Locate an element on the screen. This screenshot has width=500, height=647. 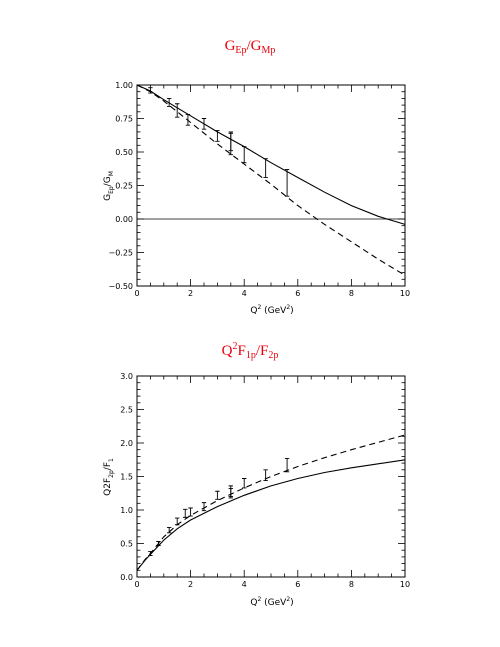
chart2-ytick-label: 1.0 is located at coordinates (126, 510).